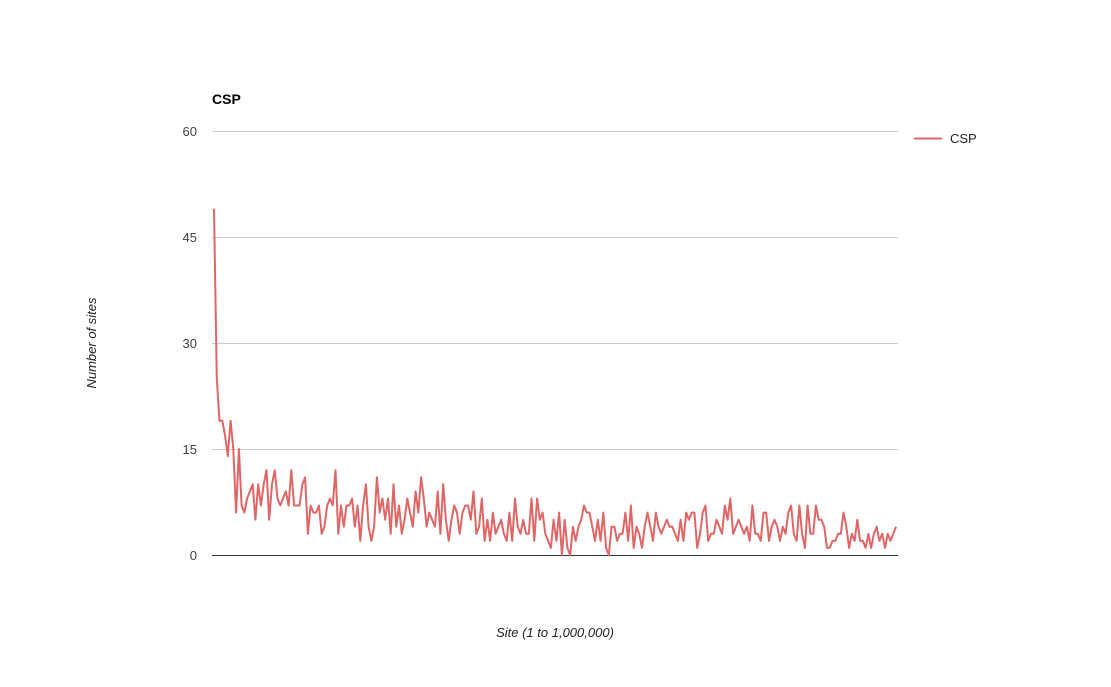 The height and width of the screenshot is (687, 1111). What do you see at coordinates (555, 632) in the screenshot?
I see `x-axis-label: Site (1 to 1,000,000)` at bounding box center [555, 632].